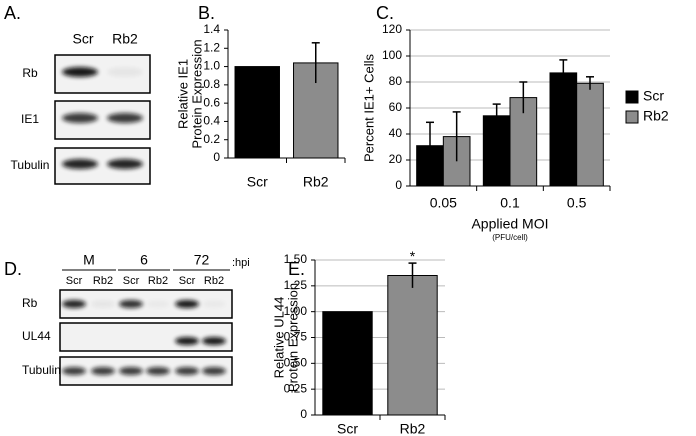 Image resolution: width=696 pixels, height=436 pixels. I want to click on y-tick-label: 80, so click(396, 81).